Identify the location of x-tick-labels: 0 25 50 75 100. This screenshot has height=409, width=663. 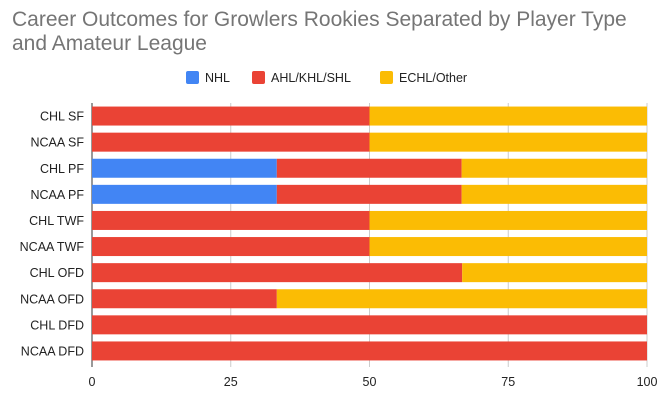
(373, 382).